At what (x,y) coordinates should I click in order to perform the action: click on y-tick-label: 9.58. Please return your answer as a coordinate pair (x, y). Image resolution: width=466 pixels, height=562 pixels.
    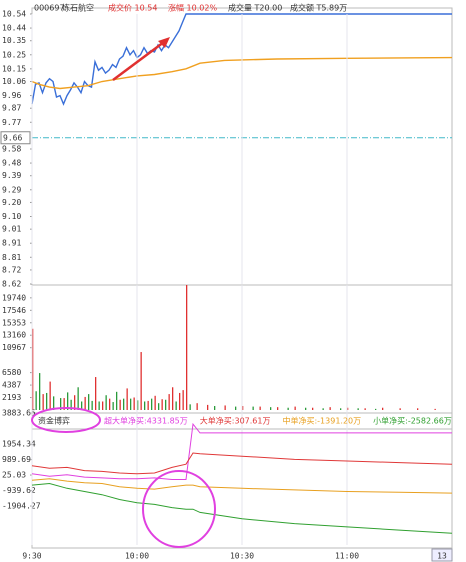
    Looking at the image, I should click on (11, 149).